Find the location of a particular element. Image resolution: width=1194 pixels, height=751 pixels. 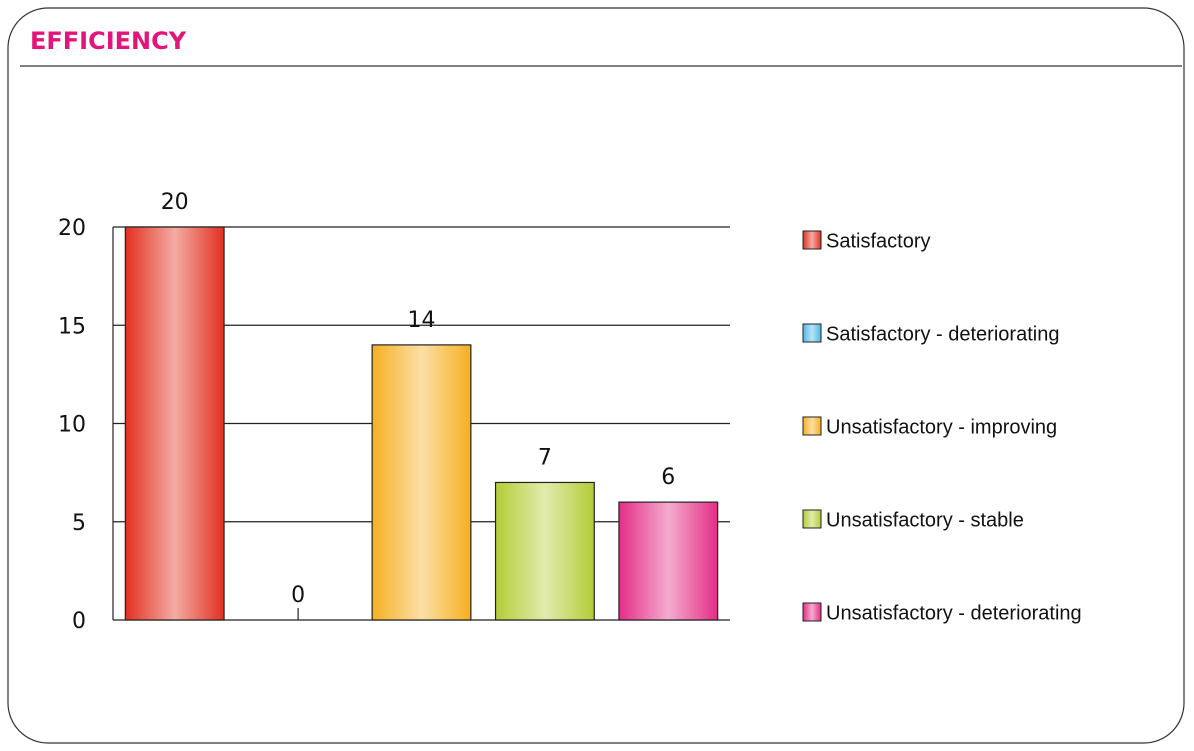

y-tick-label: 0 is located at coordinates (79, 621).